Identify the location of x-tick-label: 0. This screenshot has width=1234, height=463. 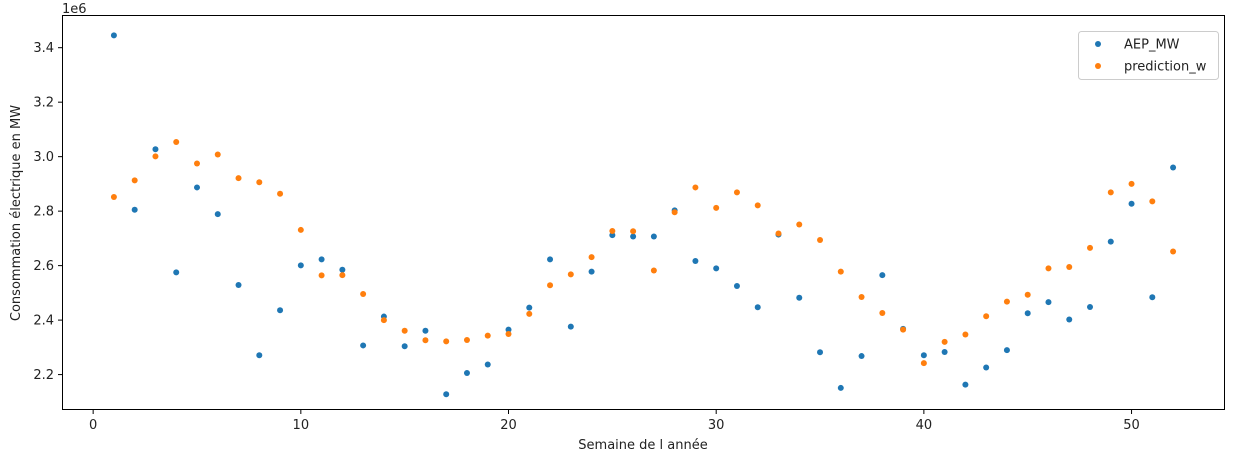
(93, 425).